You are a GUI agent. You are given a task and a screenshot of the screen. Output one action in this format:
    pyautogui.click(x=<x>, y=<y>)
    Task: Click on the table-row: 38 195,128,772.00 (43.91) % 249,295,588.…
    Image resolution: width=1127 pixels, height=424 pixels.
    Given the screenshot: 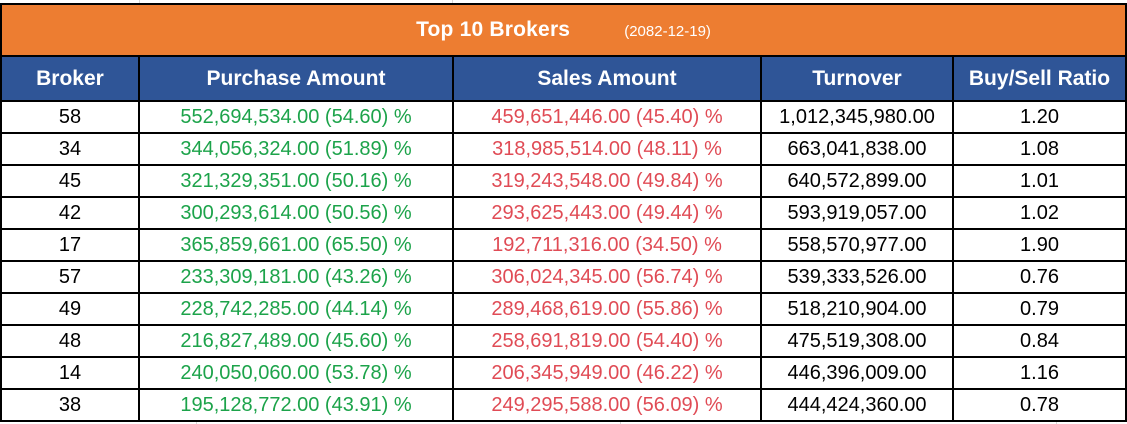 What is the action you would take?
    pyautogui.click(x=563, y=405)
    